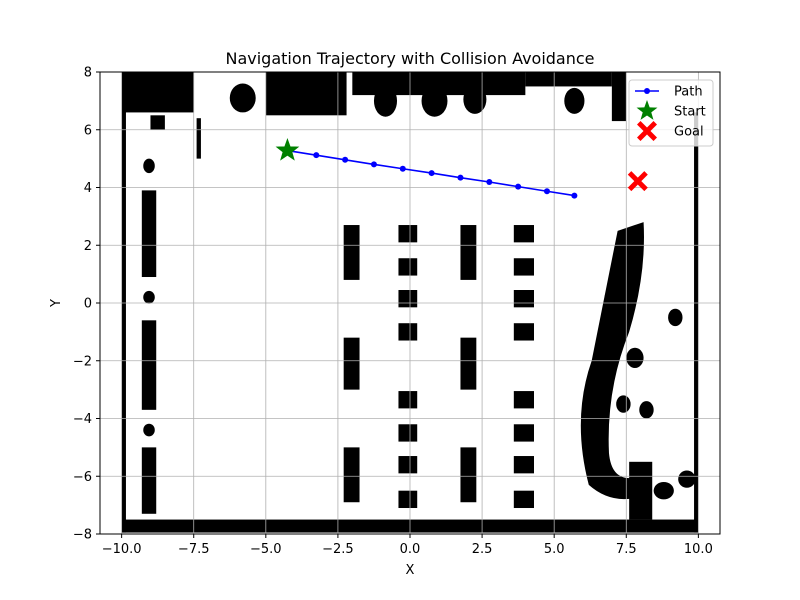 This screenshot has height=600, width=800. I want to click on legend-label-start: Start, so click(690, 112).